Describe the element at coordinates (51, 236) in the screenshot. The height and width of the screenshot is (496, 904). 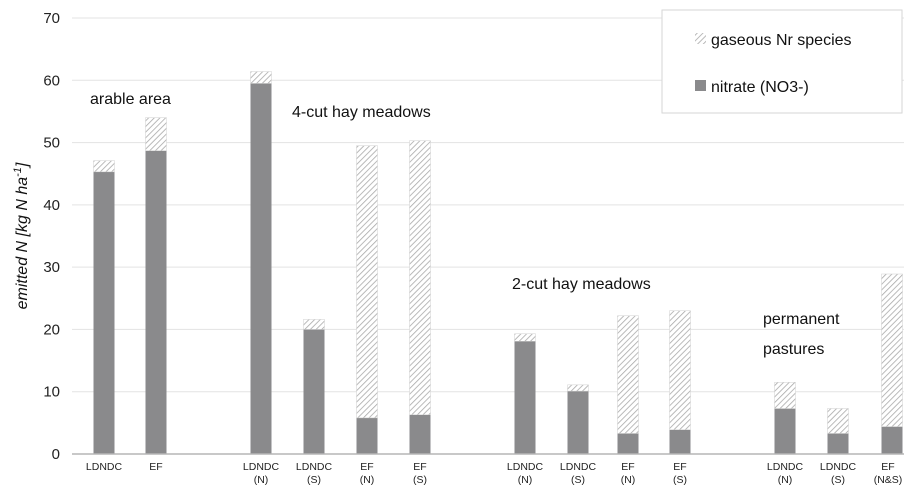
I see `y-axis-ticks: 0 10 20 30 40 50 60 70` at that location.